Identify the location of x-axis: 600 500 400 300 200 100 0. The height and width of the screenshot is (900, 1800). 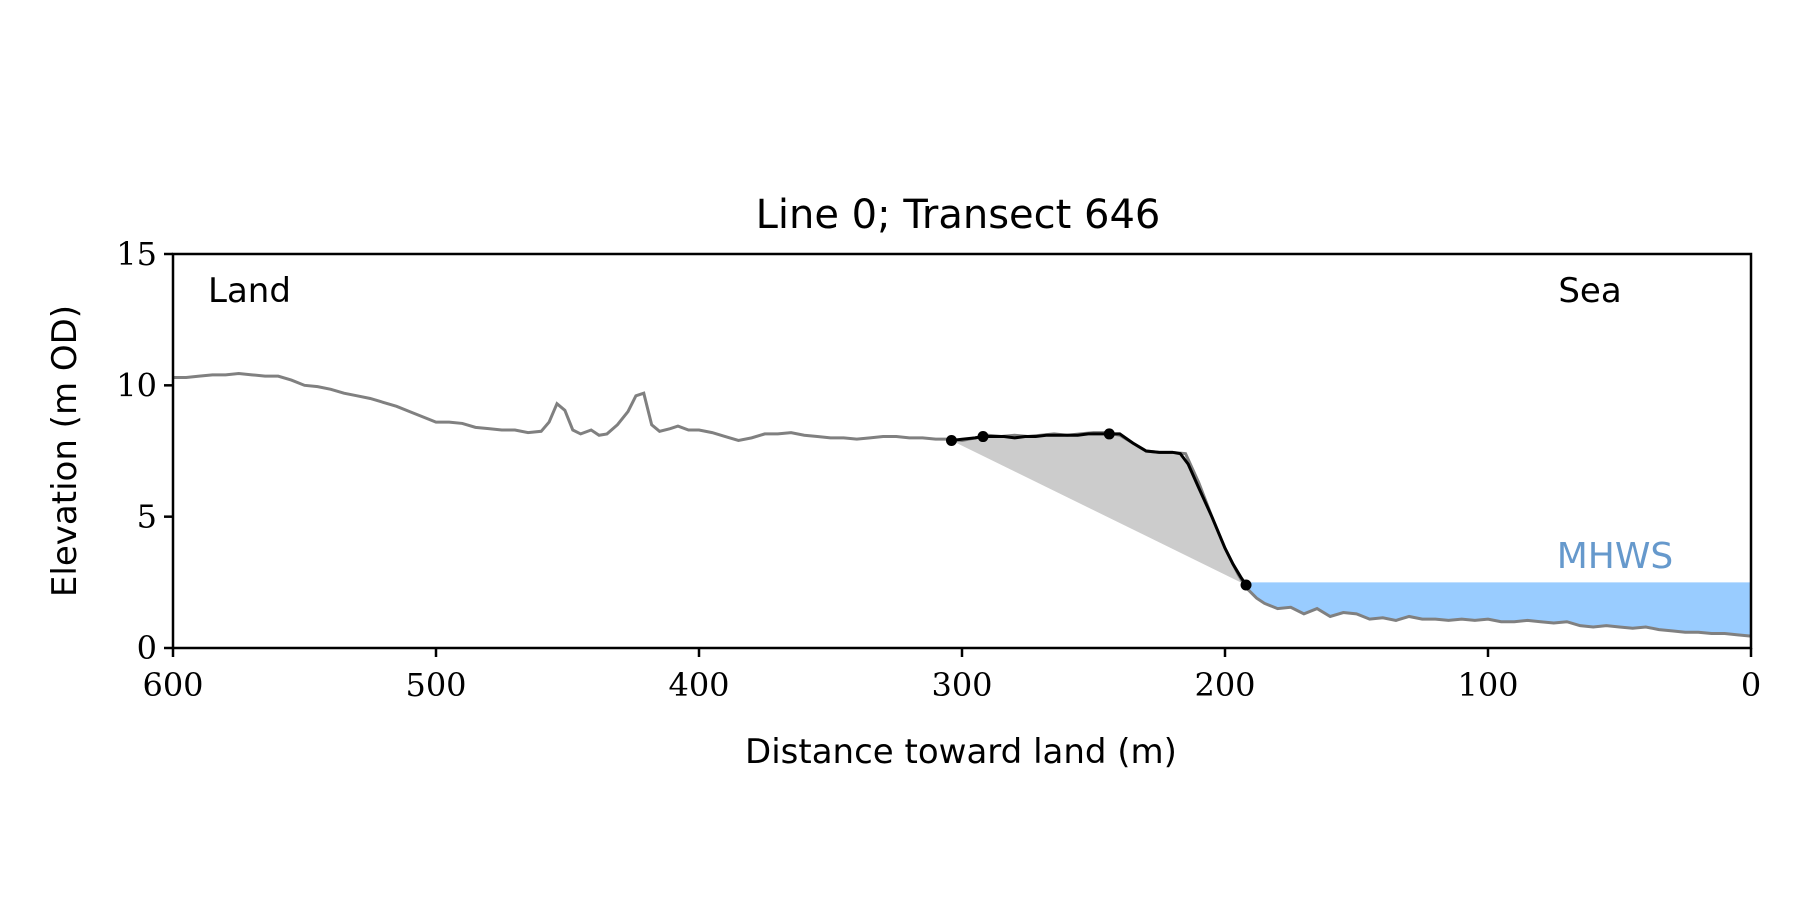
(951, 676).